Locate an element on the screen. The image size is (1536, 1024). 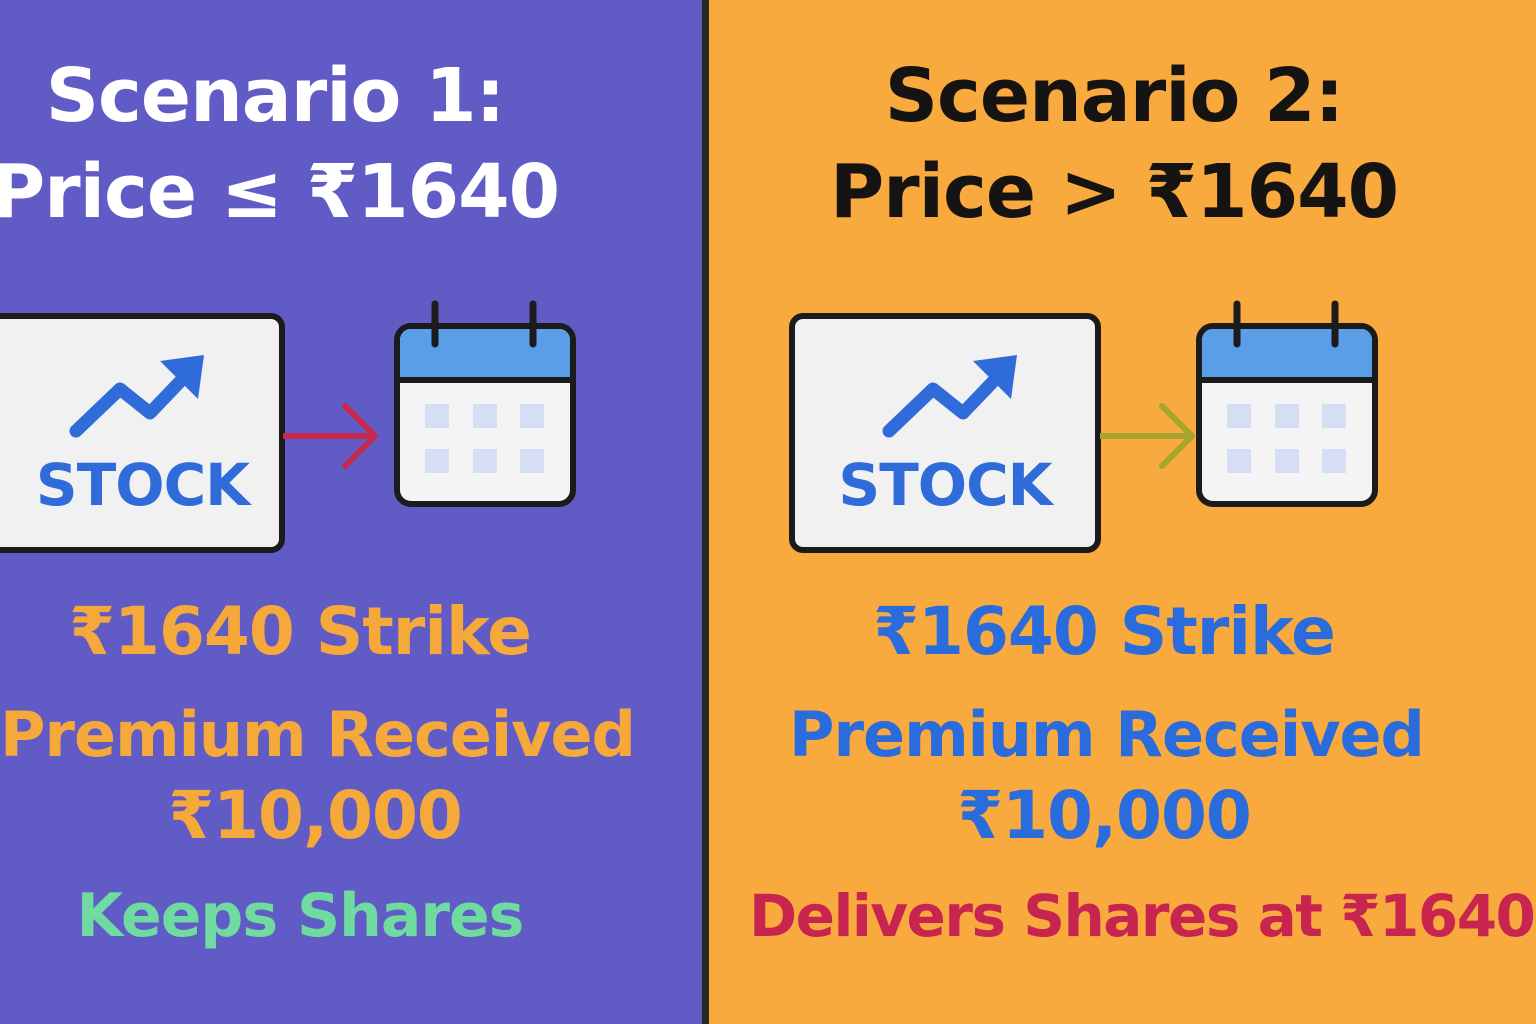
outcome-text: Delivers Shares at ₹1640 is located at coordinates (1142, 916).